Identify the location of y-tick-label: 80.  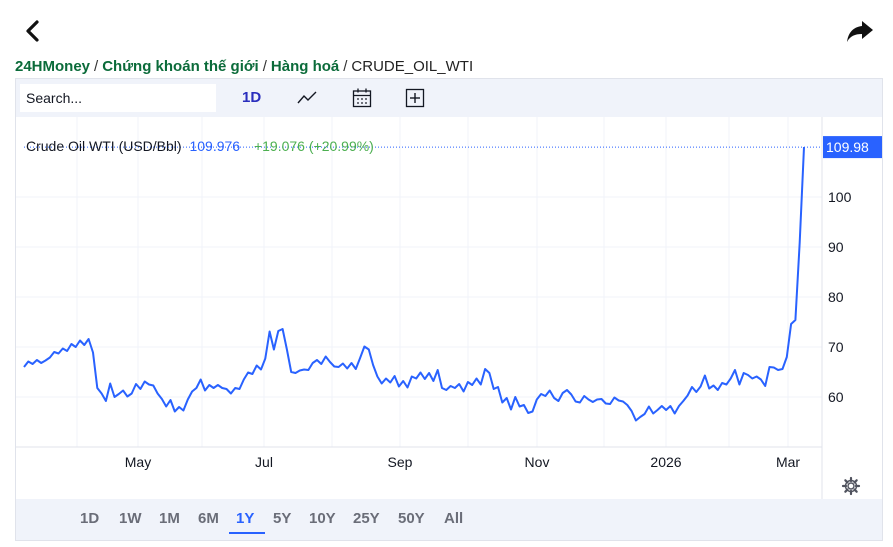
(836, 297).